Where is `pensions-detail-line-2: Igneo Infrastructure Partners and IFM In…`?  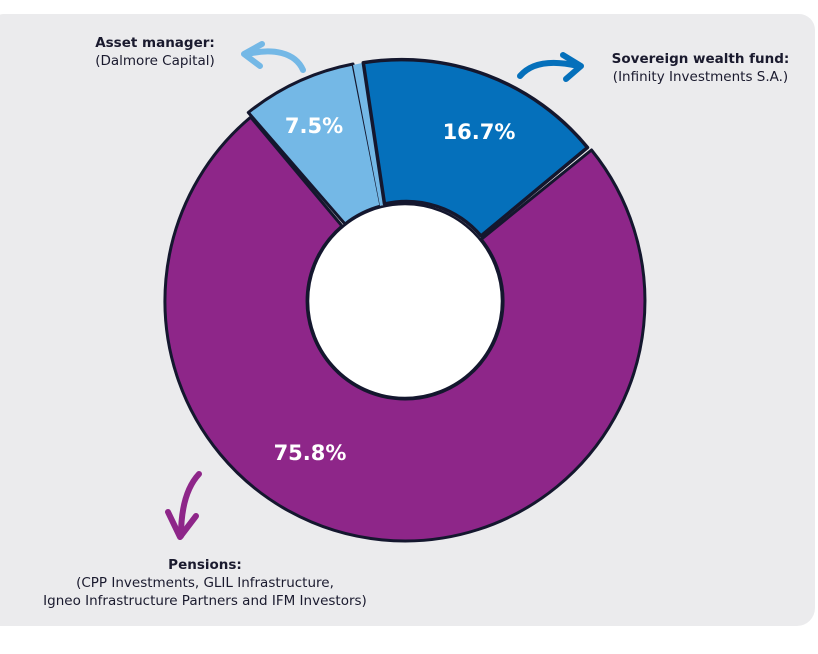
pensions-detail-line-2: Igneo Infrastructure Partners and IFM In… is located at coordinates (205, 601).